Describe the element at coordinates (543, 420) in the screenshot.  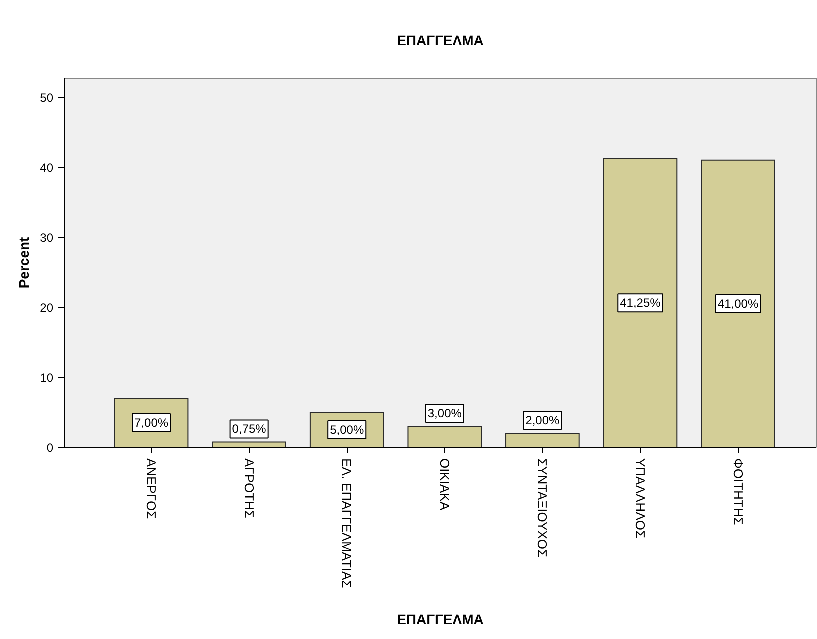
I see `data-label: 2,00%` at that location.